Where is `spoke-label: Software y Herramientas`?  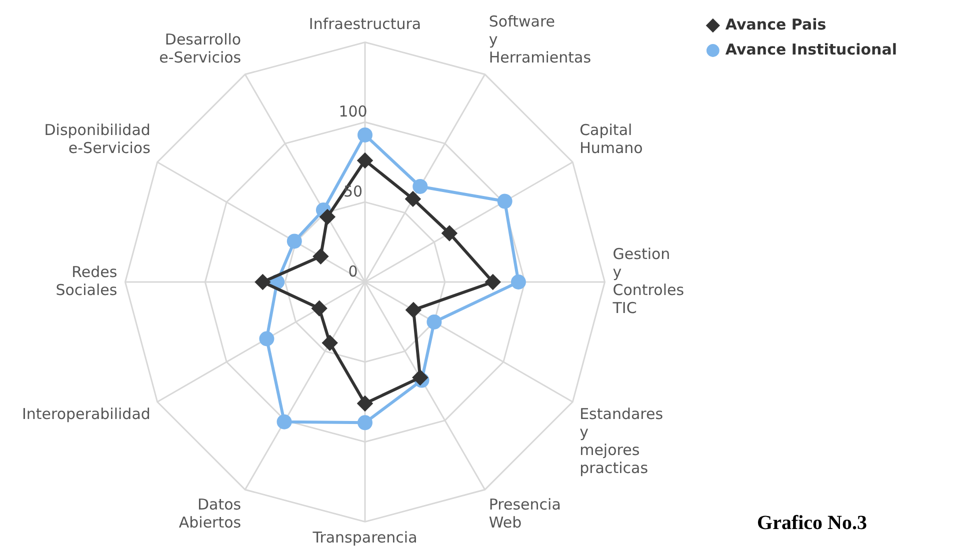 spoke-label: Software y Herramientas is located at coordinates (540, 39).